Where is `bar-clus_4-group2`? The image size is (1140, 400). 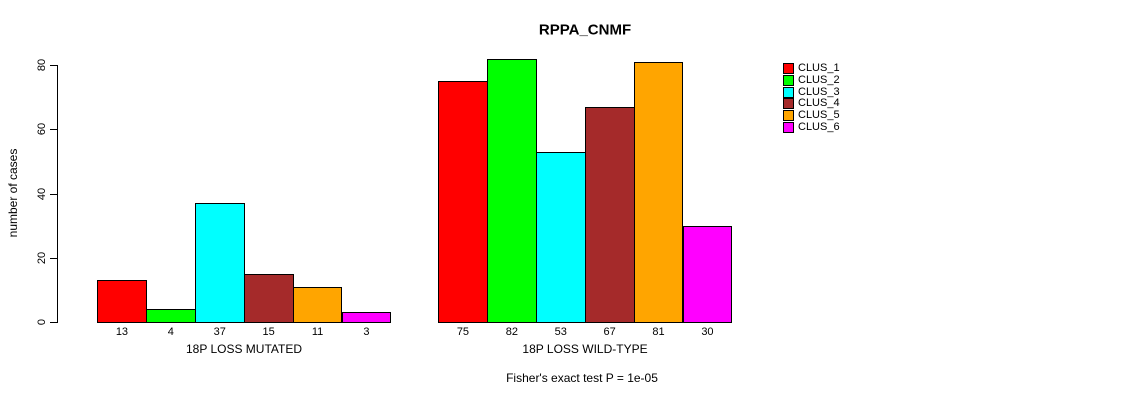
bar-clus_4-group2 is located at coordinates (609, 214).